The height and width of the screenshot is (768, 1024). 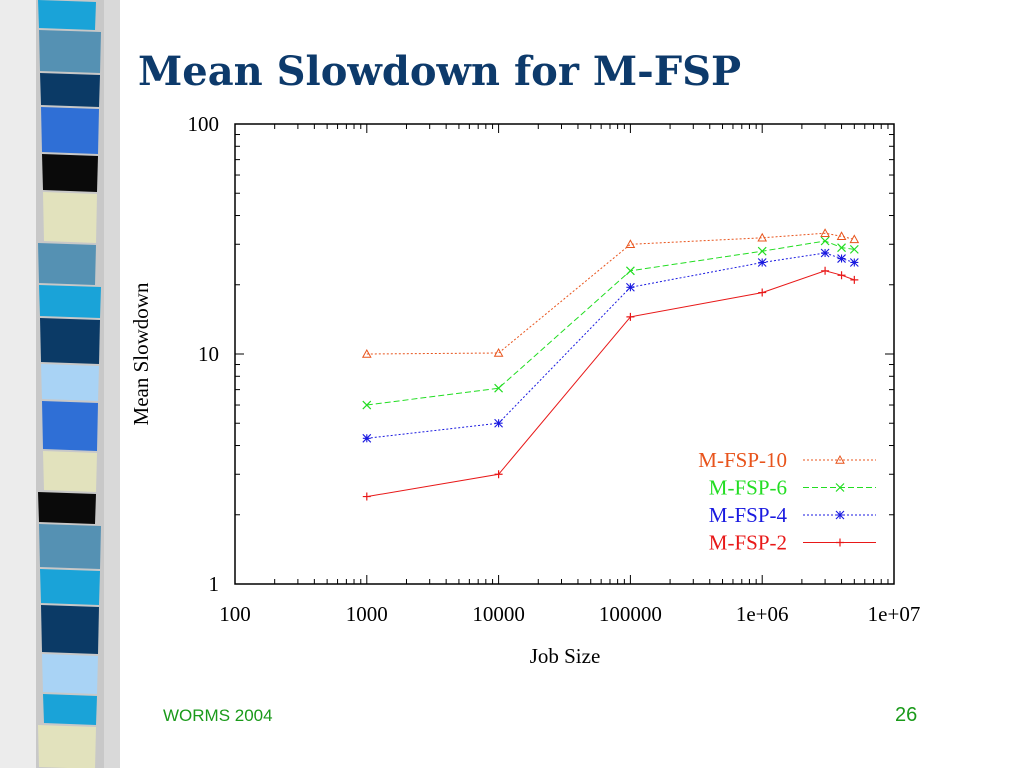 I want to click on legend-item-m-fsp-6: M-FSP-6, so click(x=792, y=488).